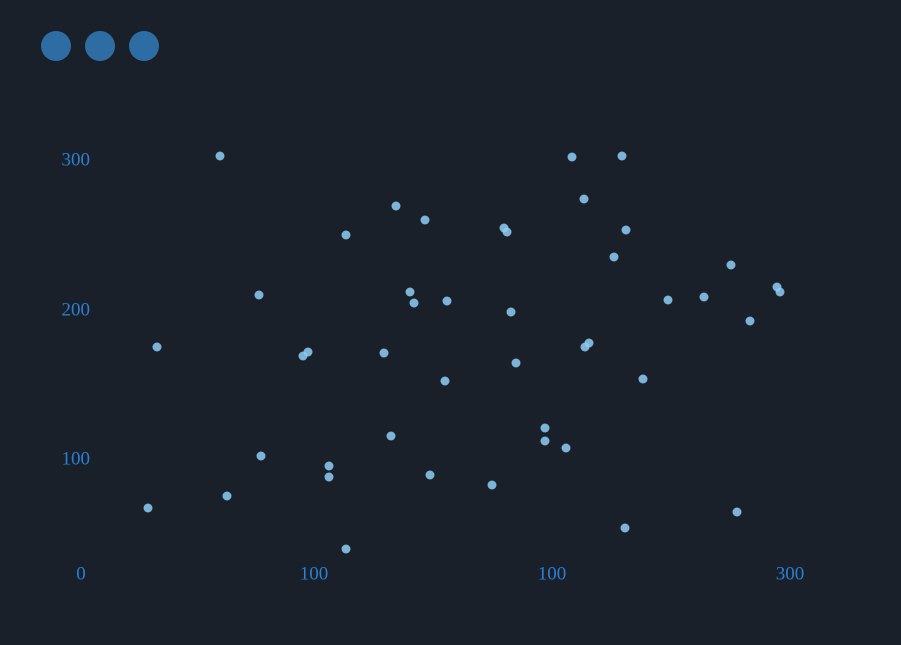  Describe the element at coordinates (790, 574) in the screenshot. I see `x-axis-tick-label: 300` at that location.